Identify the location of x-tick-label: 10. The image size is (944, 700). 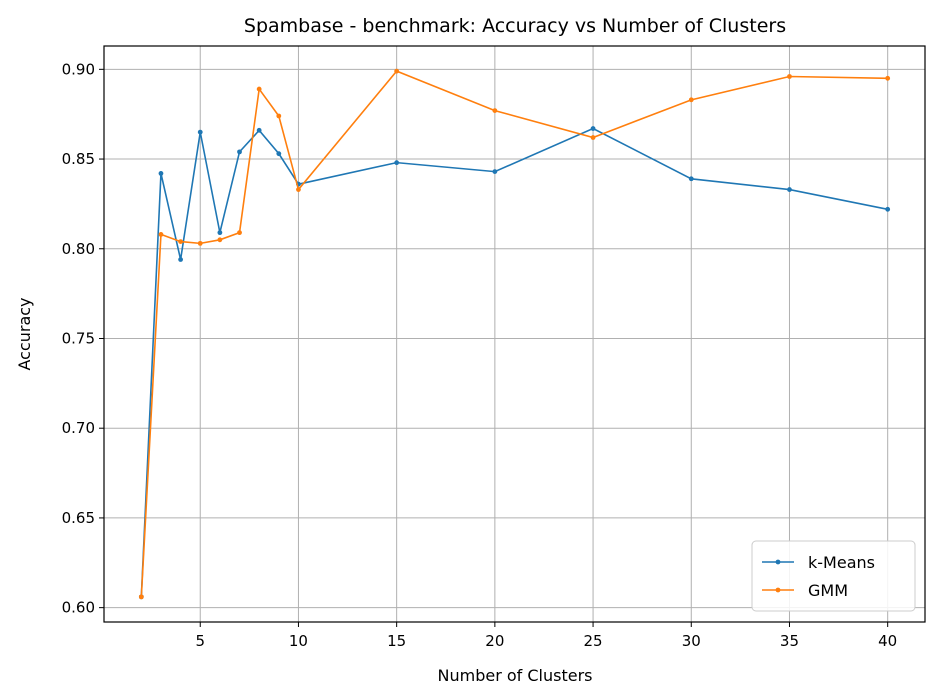
(298, 641).